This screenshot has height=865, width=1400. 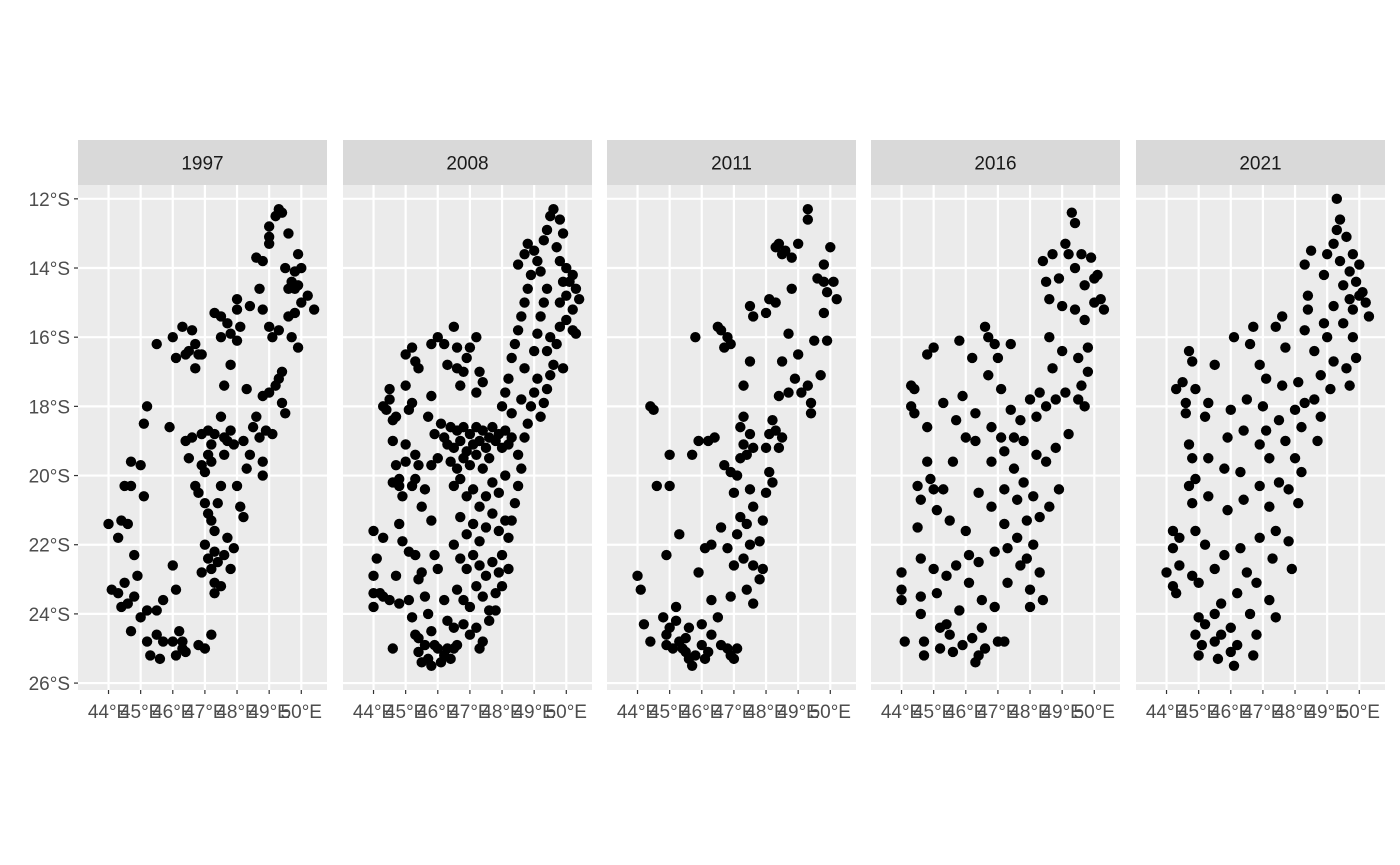 I want to click on x-tick-label: 48°E, so click(x=765, y=712).